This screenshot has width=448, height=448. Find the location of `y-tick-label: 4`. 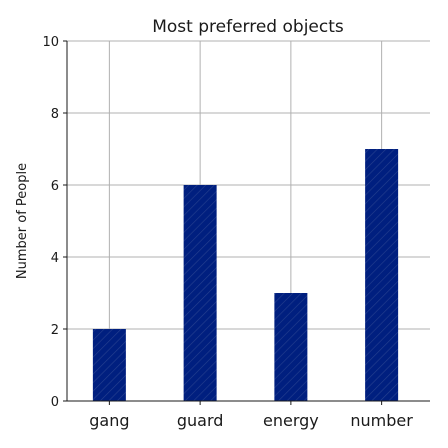

y-tick-label: 4 is located at coordinates (55, 258).